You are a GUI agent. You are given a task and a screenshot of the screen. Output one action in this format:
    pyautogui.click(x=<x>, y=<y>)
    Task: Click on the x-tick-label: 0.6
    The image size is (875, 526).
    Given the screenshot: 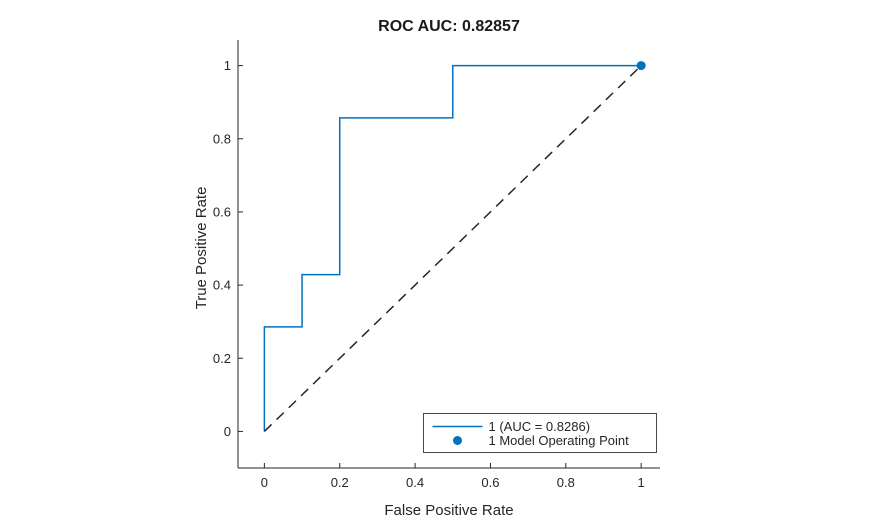 What is the action you would take?
    pyautogui.click(x=490, y=482)
    